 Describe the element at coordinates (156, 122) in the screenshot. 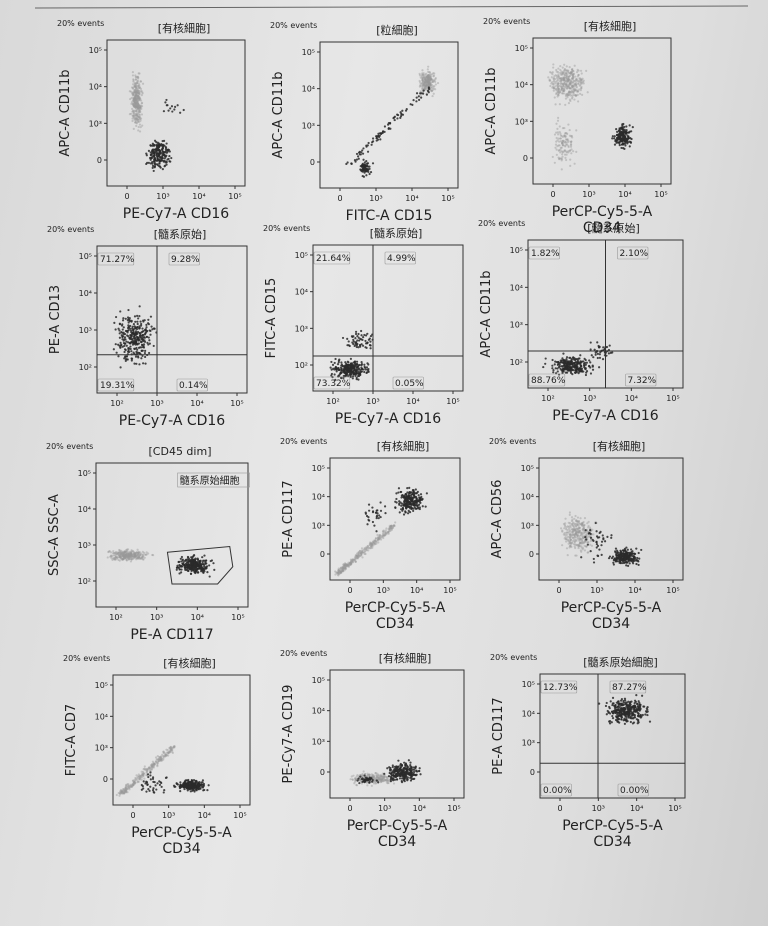

I see `event-dots` at that location.